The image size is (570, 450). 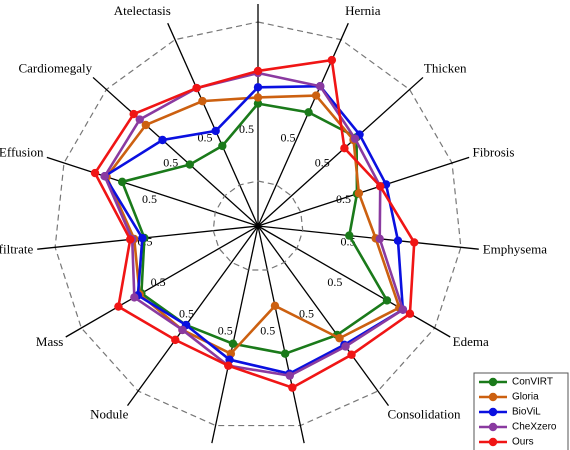 I want to click on axis-label: Cardiomegaly, so click(x=55, y=67).